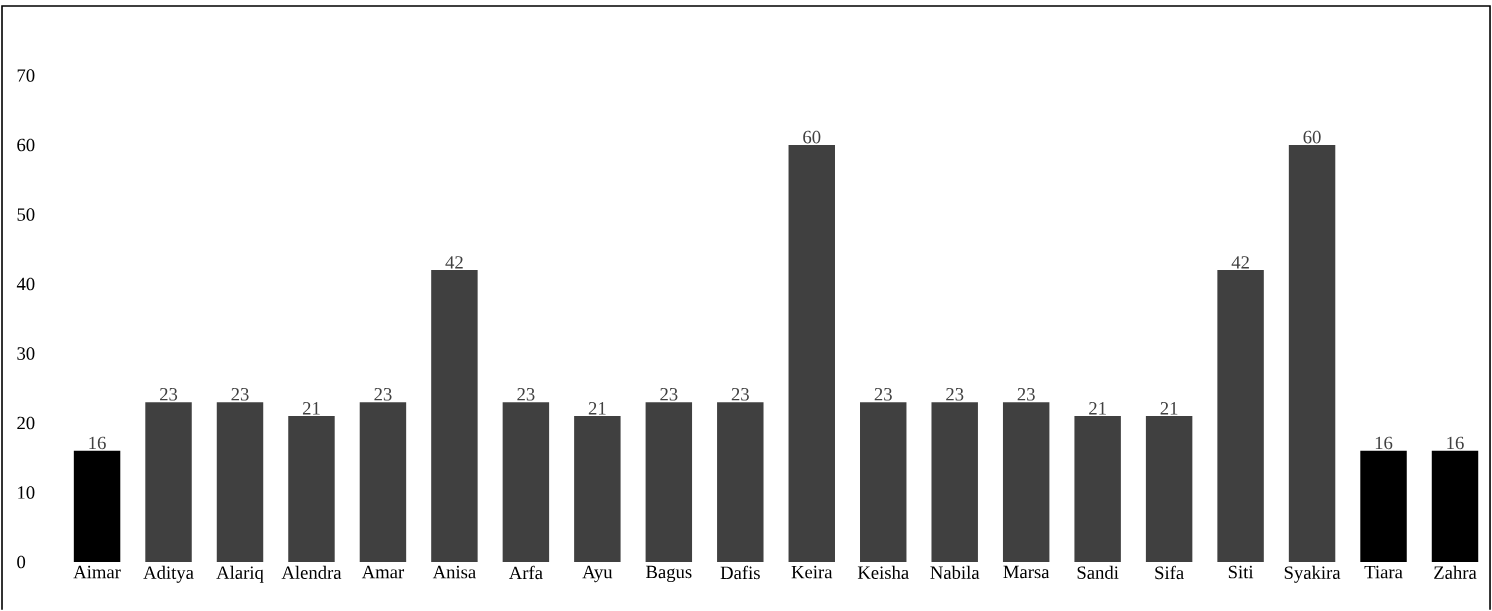  Describe the element at coordinates (525, 572) in the screenshot. I see `x-tick-label: Arfa` at that location.